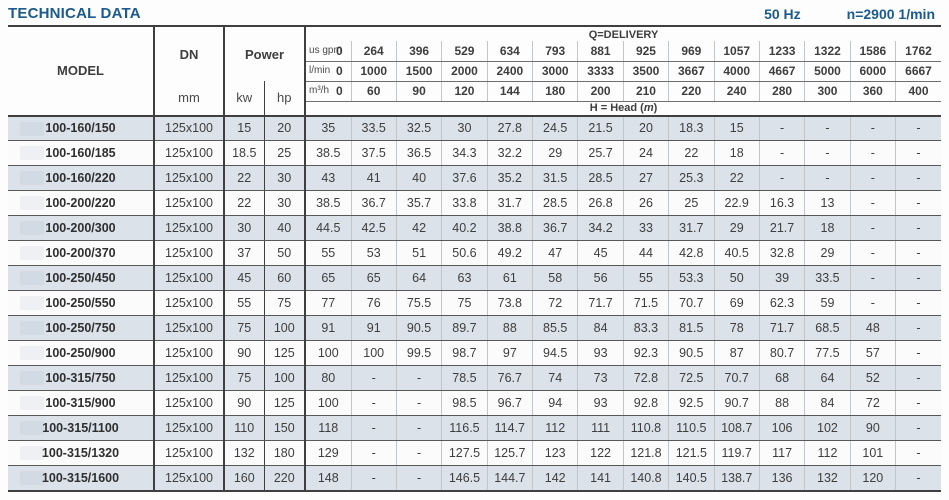 The width and height of the screenshot is (949, 500). What do you see at coordinates (600, 478) in the screenshot?
I see `head-value-cell: 141` at bounding box center [600, 478].